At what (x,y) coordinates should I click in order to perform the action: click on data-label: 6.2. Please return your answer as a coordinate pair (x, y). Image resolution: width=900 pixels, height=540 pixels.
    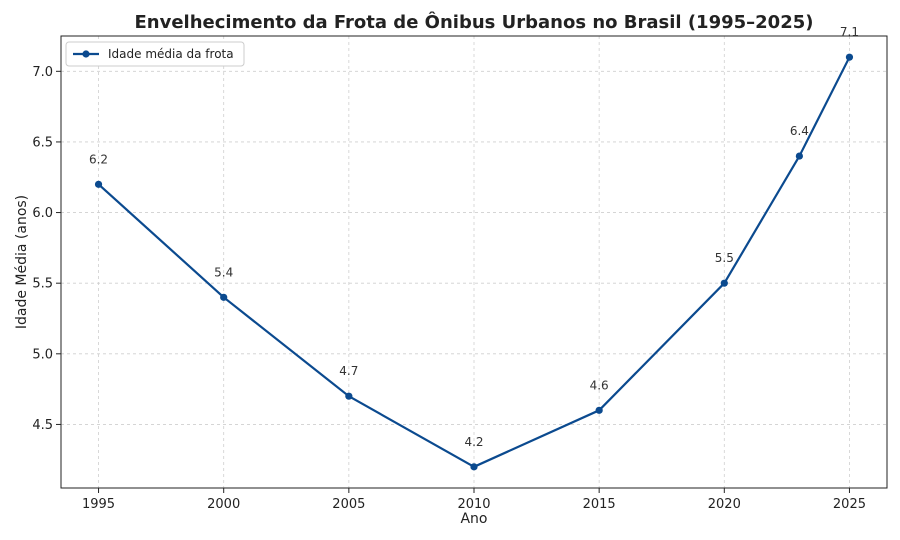
    Looking at the image, I should click on (98, 159).